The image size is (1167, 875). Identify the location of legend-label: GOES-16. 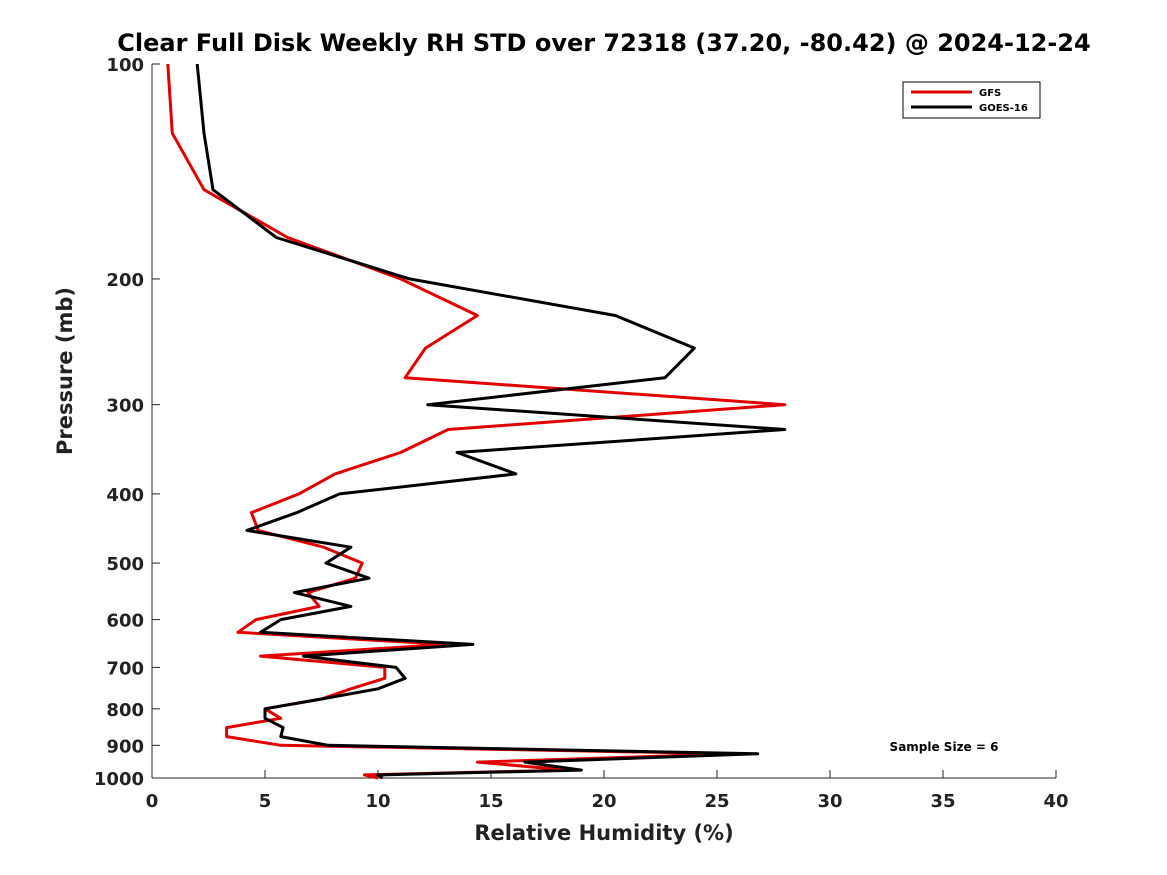
(1003, 108).